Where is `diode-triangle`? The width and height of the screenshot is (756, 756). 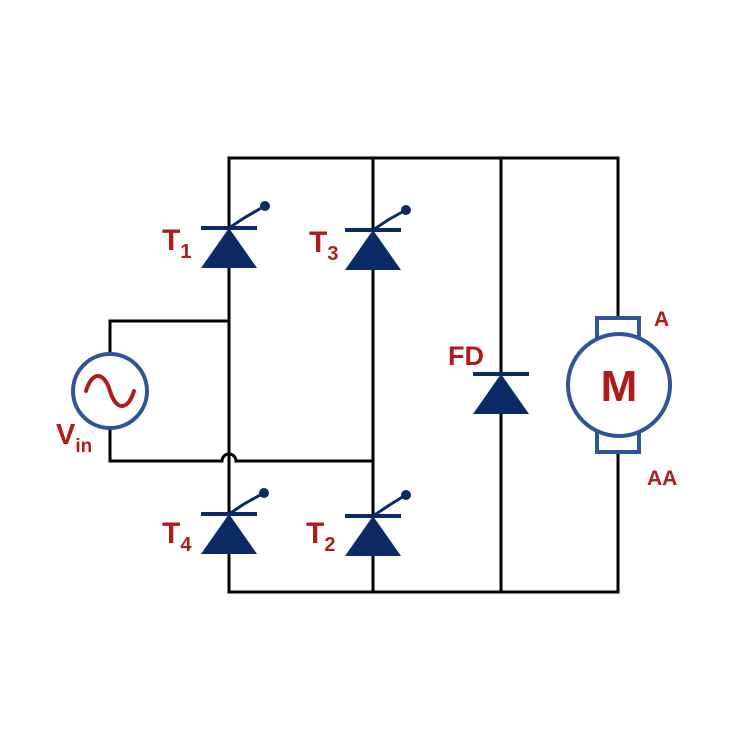 diode-triangle is located at coordinates (501, 394).